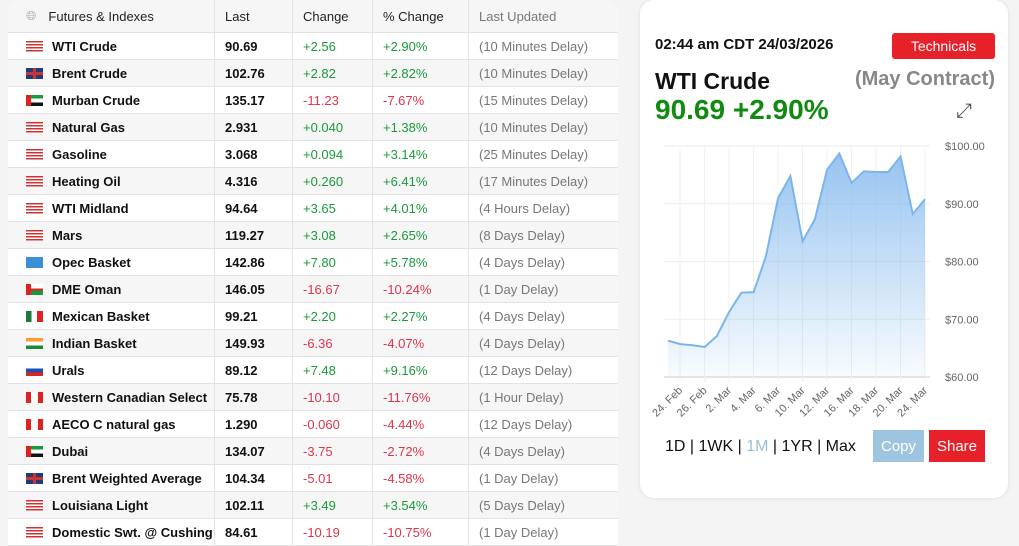 The image size is (1019, 546). I want to click on flag-icon-ru, so click(34, 370).